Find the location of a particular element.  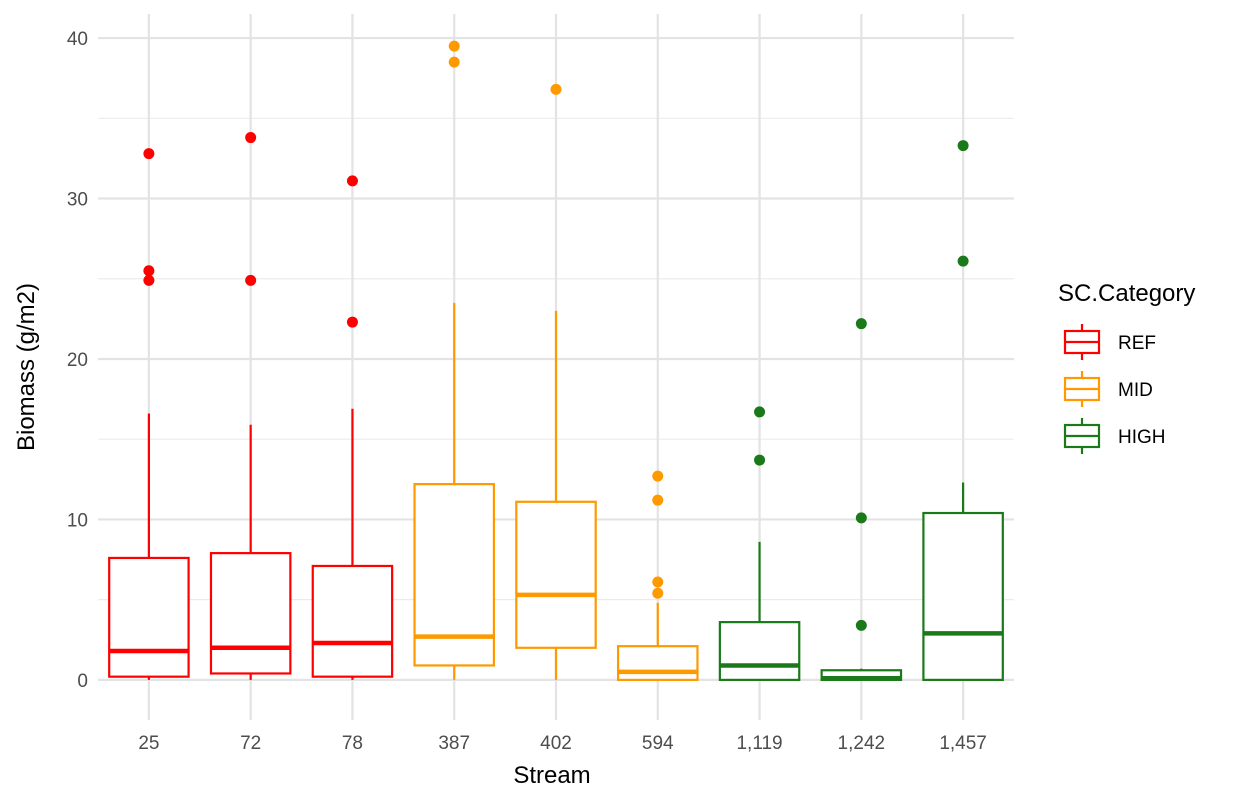

legend: SC.Category REF MID HIGH is located at coordinates (1126, 367).